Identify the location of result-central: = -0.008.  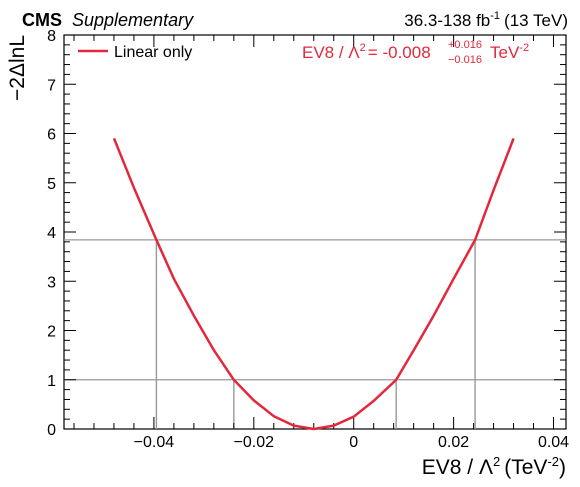
(399, 52).